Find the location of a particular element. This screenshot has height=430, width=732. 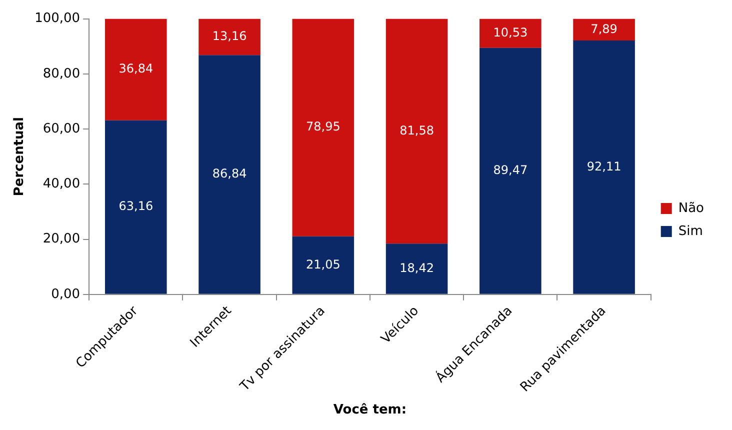

data-label: 63,16 is located at coordinates (136, 206).